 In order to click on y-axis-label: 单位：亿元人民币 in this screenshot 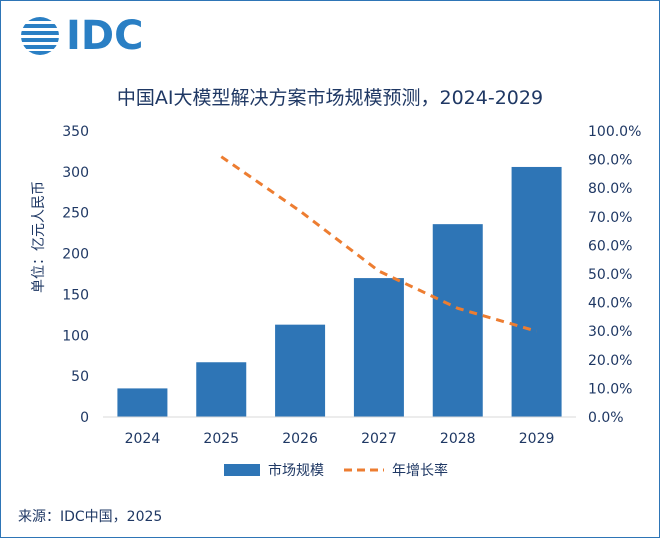, I will do `click(39, 237)`.